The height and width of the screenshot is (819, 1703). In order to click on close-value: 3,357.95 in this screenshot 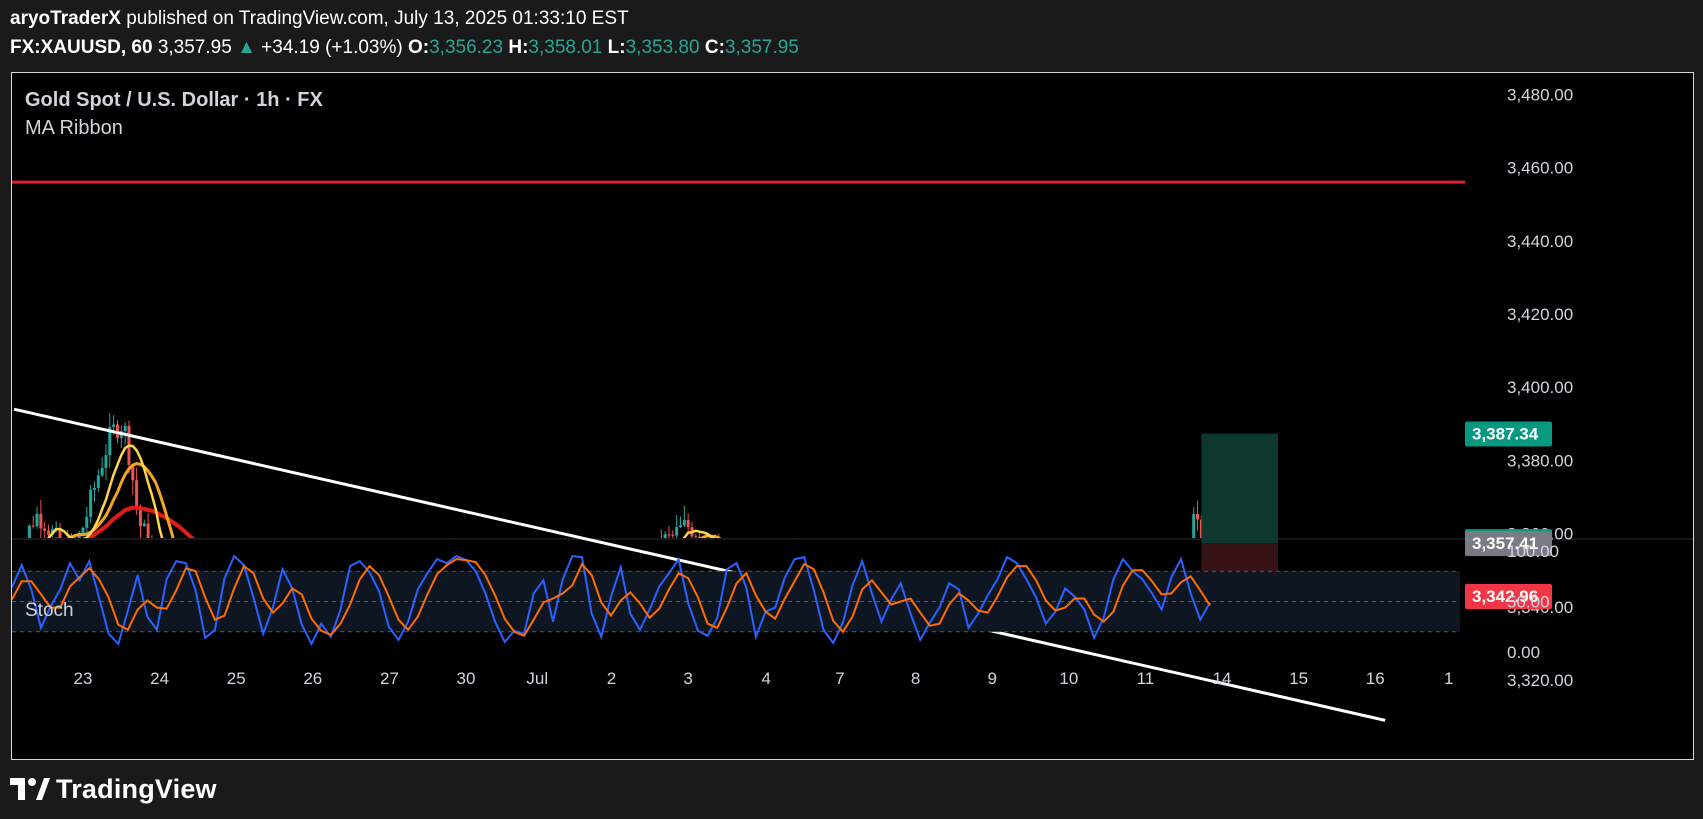, I will do `click(761, 47)`.